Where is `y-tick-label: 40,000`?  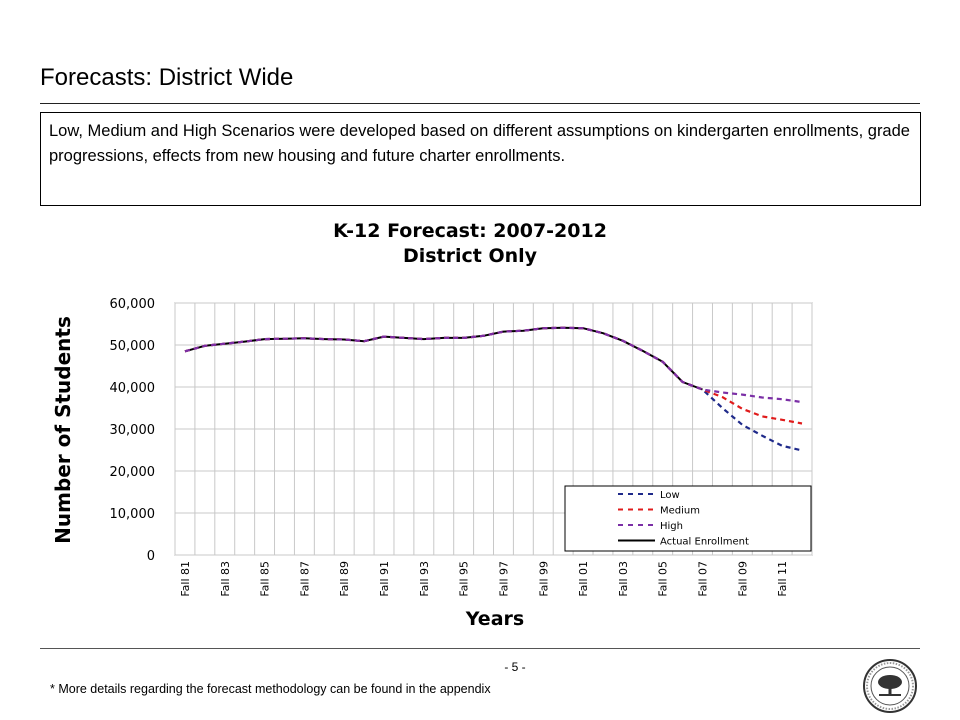
y-tick-label: 40,000 is located at coordinates (133, 388).